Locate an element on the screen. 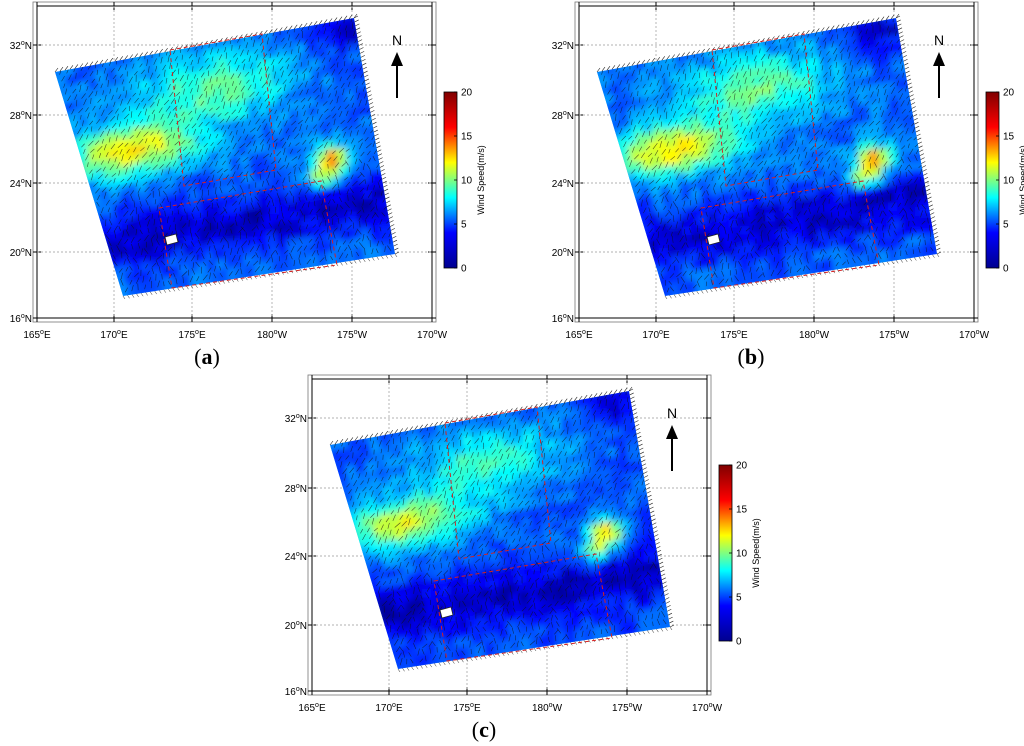 This screenshot has height=746, width=1024. panel-caption-b: (b) is located at coordinates (751, 356).